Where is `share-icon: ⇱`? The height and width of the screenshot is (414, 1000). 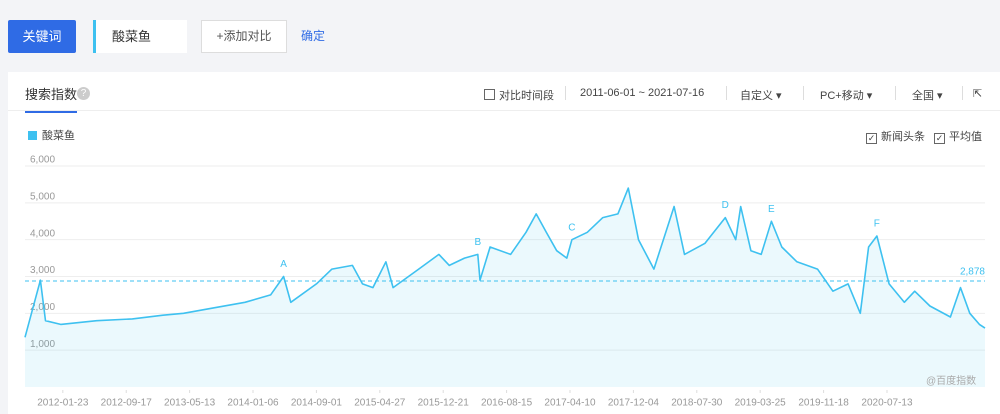 share-icon: ⇱ is located at coordinates (978, 94).